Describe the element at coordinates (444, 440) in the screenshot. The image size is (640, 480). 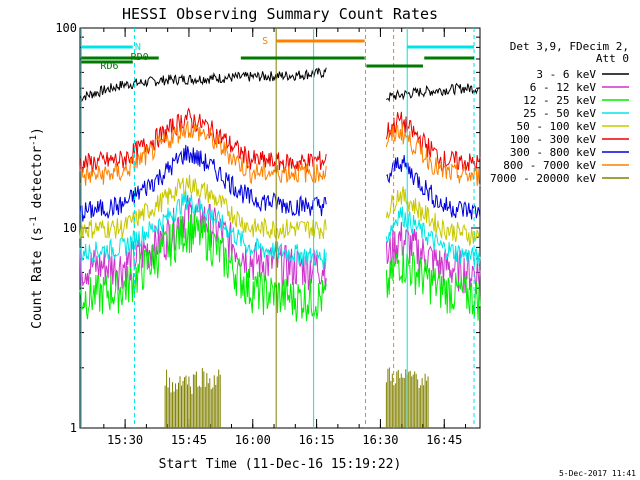
I see `x-tick-label: 16:45` at that location.